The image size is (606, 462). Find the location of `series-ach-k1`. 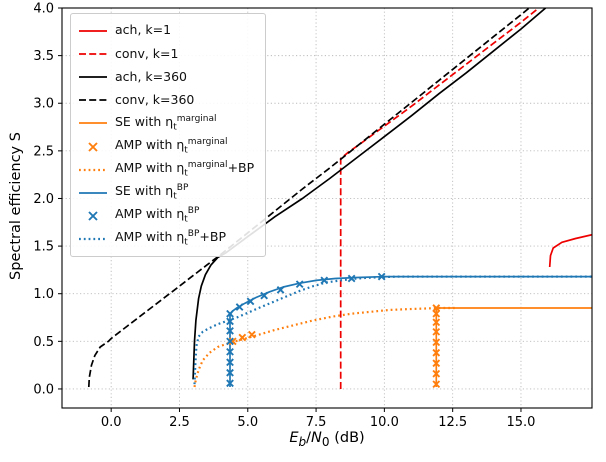

series-ach-k1 is located at coordinates (570, 250).